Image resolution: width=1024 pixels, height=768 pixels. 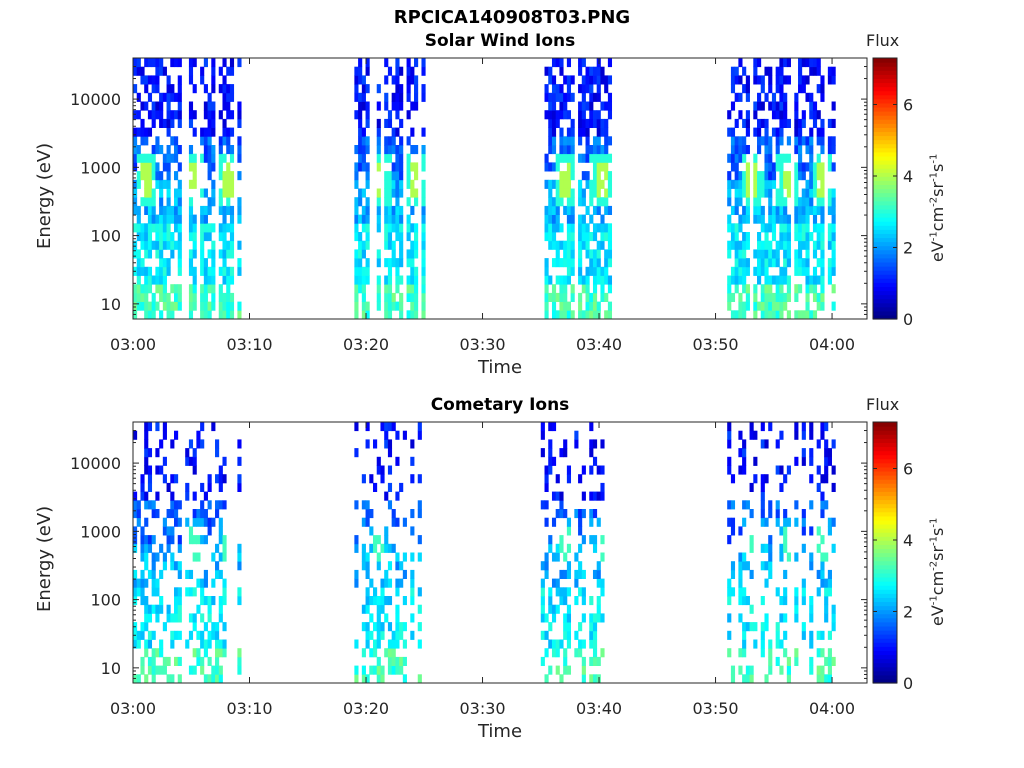 I want to click on x-tick-label: 03:40, so click(x=599, y=344).